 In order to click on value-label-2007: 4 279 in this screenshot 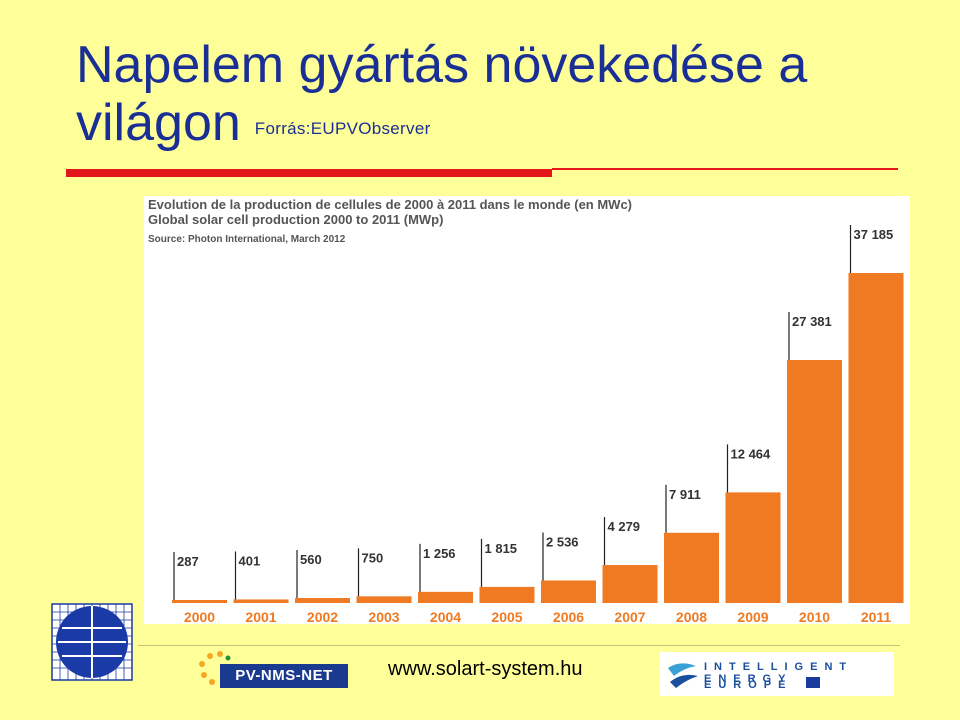, I will do `click(624, 526)`.